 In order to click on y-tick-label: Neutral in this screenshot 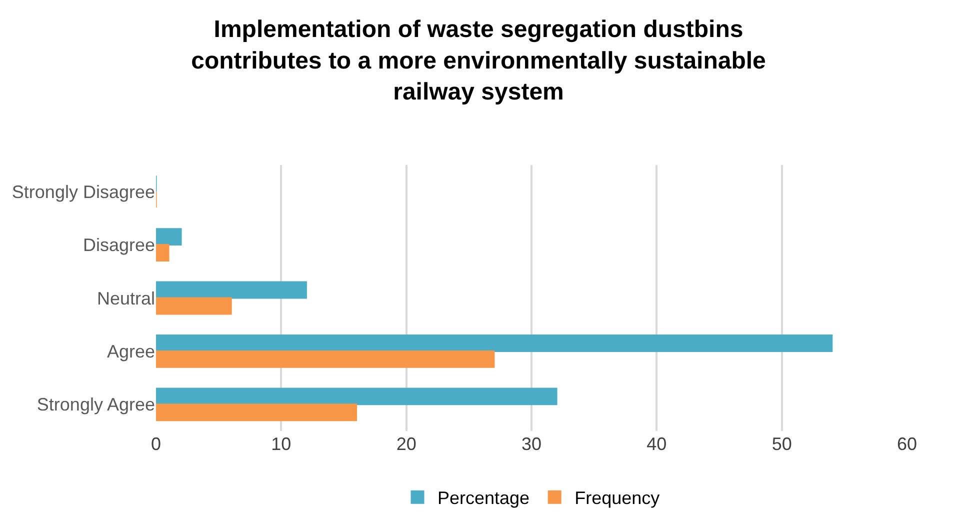, I will do `click(125, 298)`.